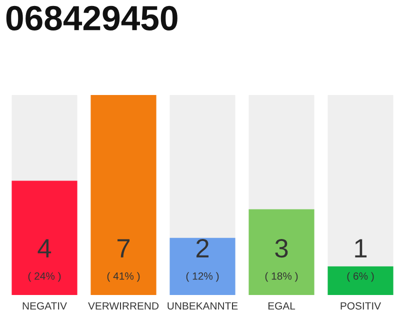  What do you see at coordinates (203, 306) in the screenshot?
I see `x-tick-label: UNBEKANNTE` at bounding box center [203, 306].